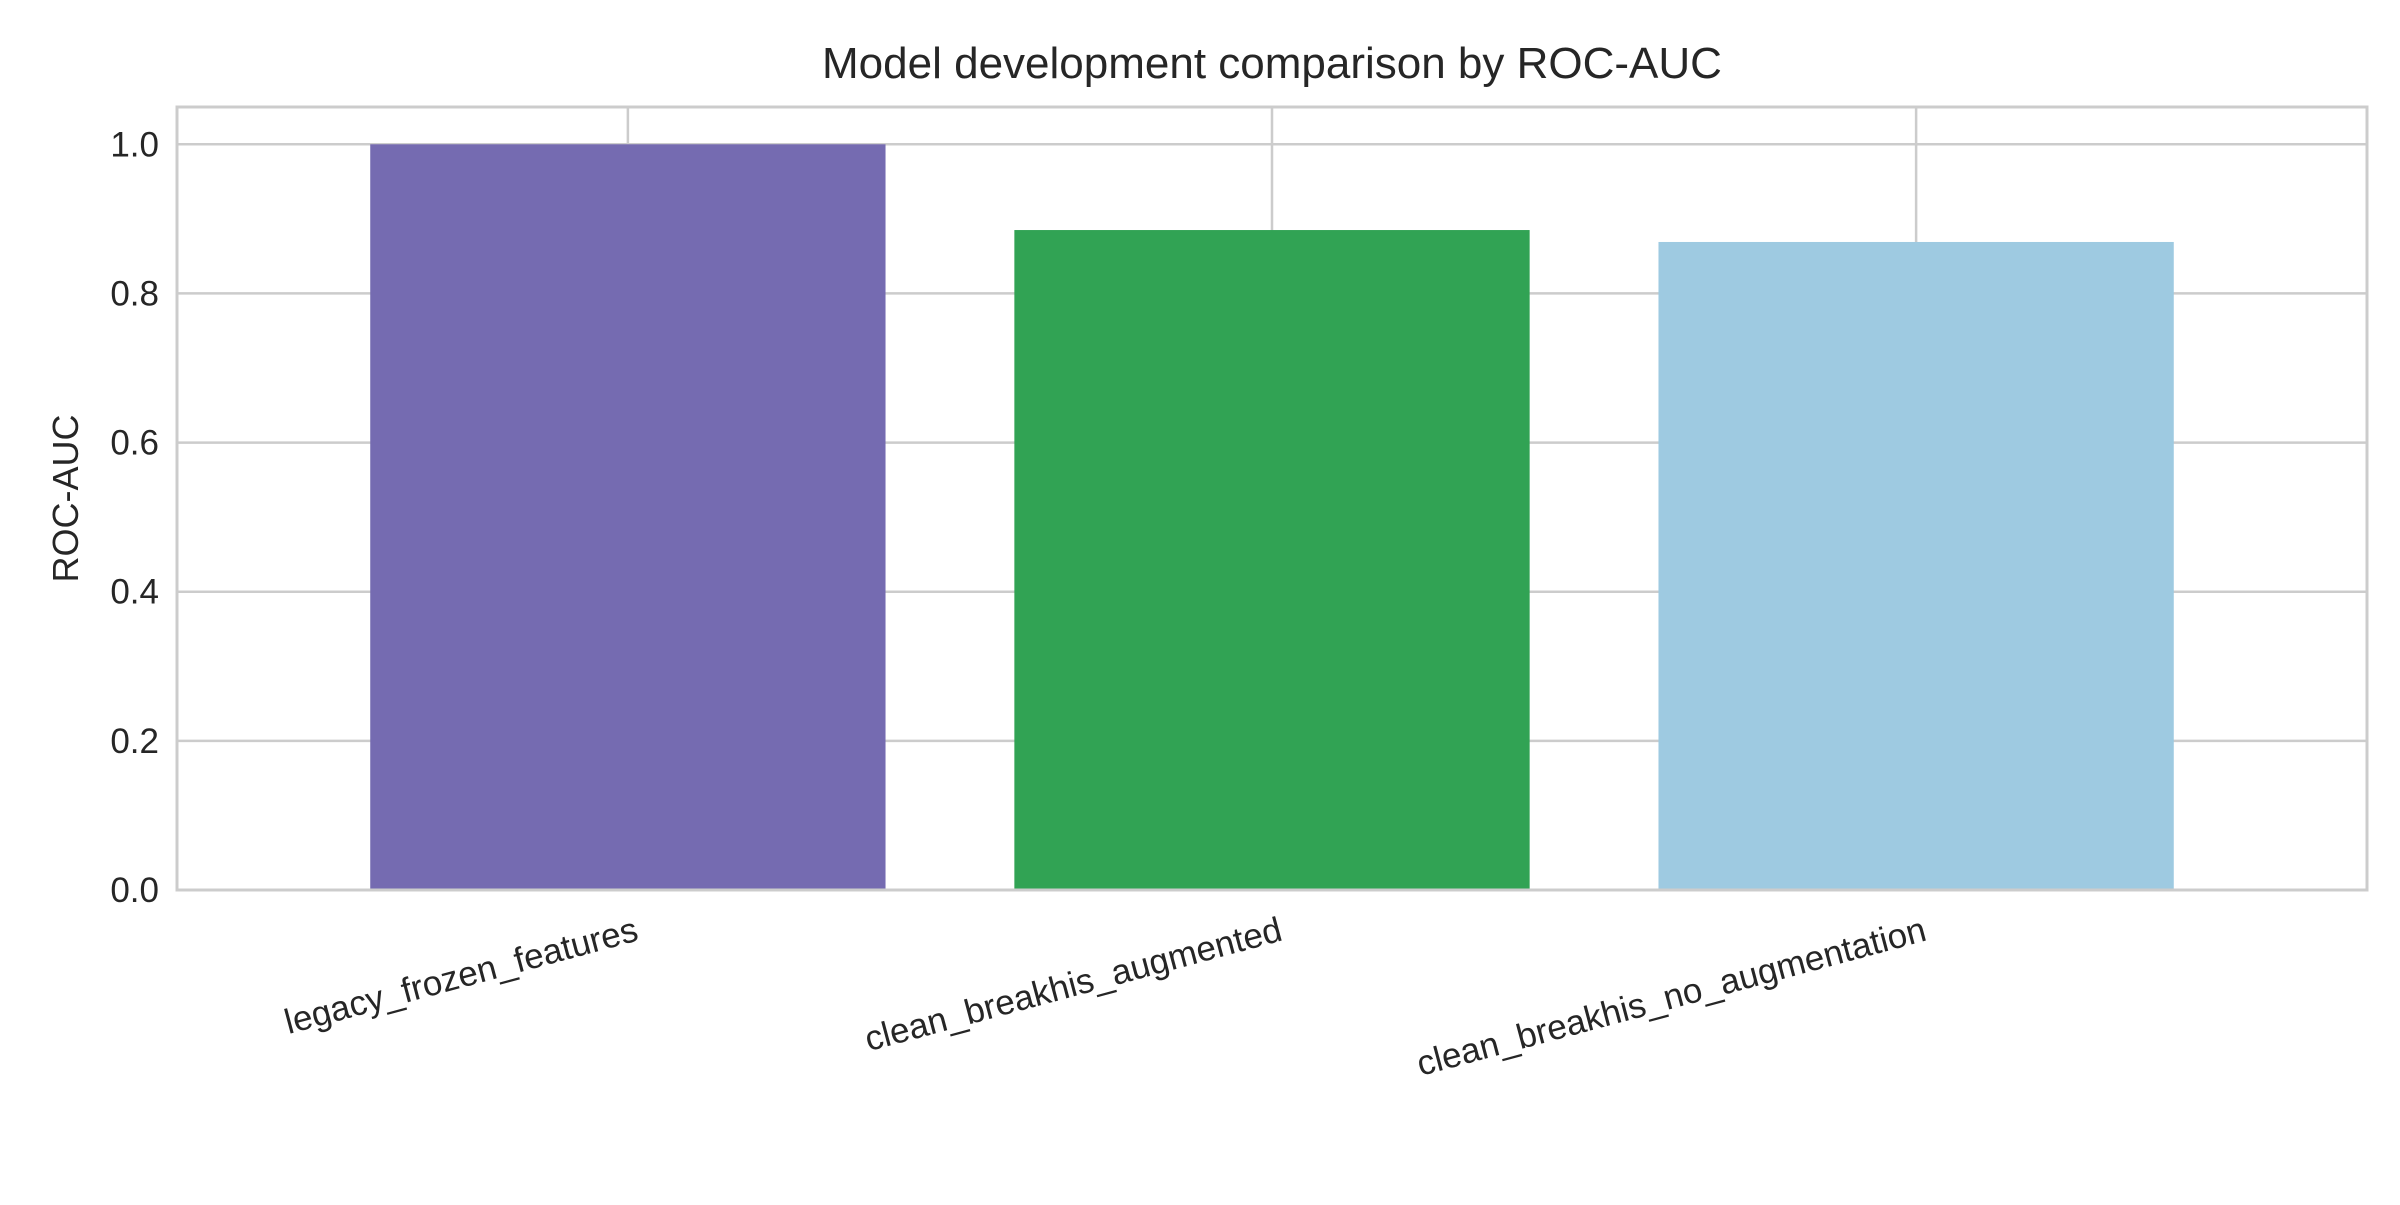 This screenshot has width=2400, height=1205. Describe the element at coordinates (134, 293) in the screenshot. I see `y-tick-label: 0.8` at that location.